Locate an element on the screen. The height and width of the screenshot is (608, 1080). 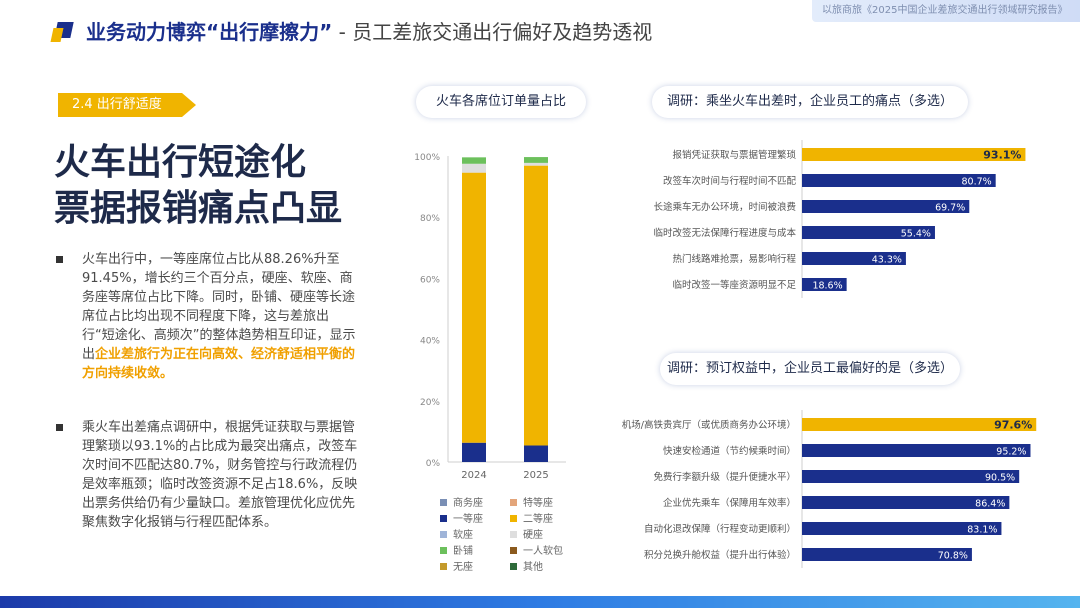
stacked-bar-chart: 0% 20% 40% 60% 80% 100% 2024 2025 is located at coordinates (490, 317).